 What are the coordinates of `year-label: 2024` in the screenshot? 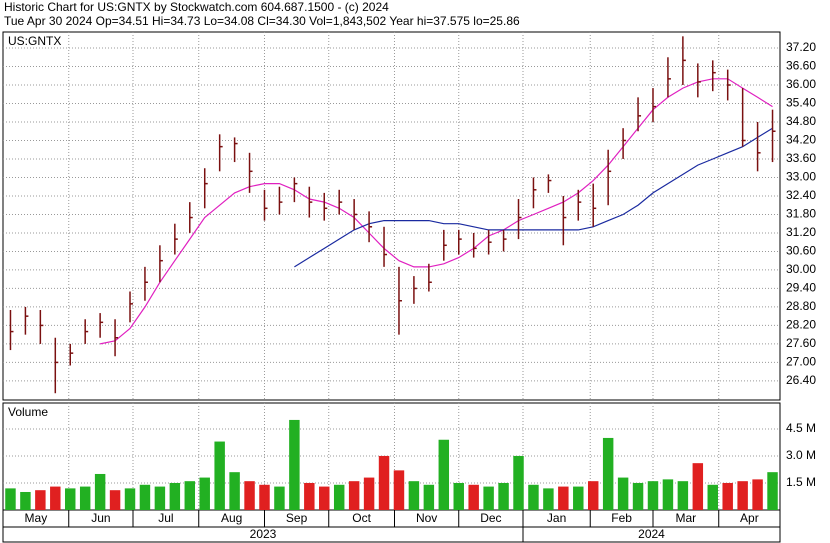 It's located at (651, 534).